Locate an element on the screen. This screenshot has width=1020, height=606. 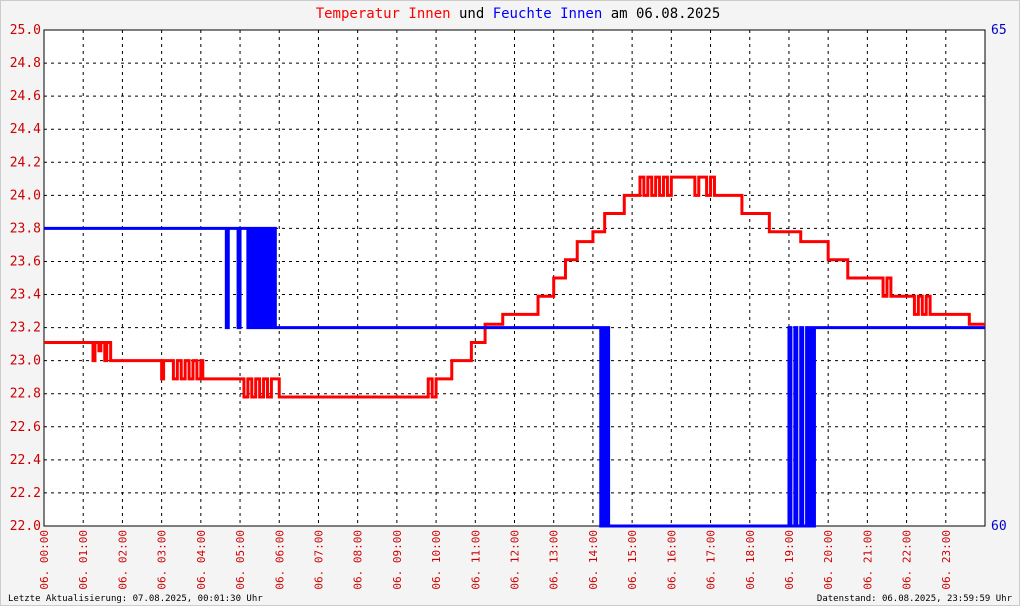
title-temperature: Temperatur Innen is located at coordinates (383, 14).